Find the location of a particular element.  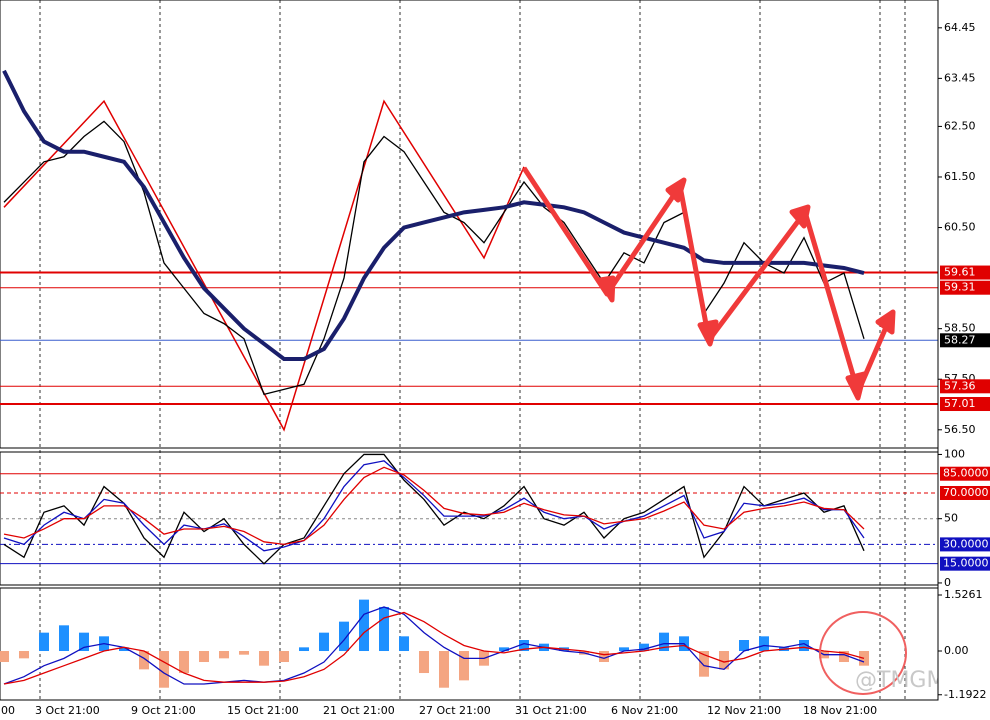

current-price-label: 58.27 is located at coordinates (960, 339).